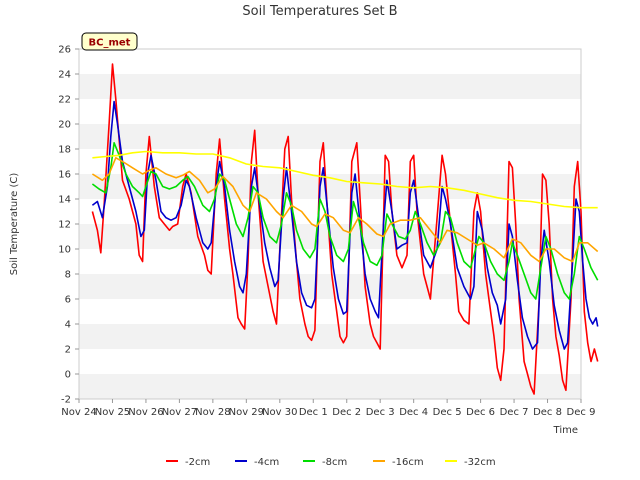  I want to click on y-tick-label: -2, so click(66, 400).